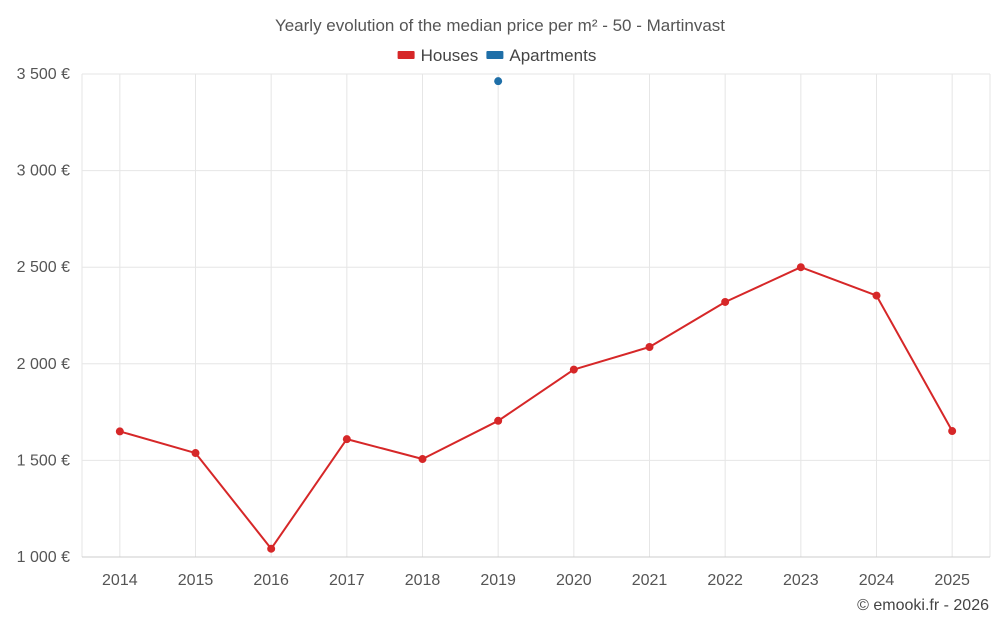  I want to click on x-tick-label: 2019, so click(498, 580).